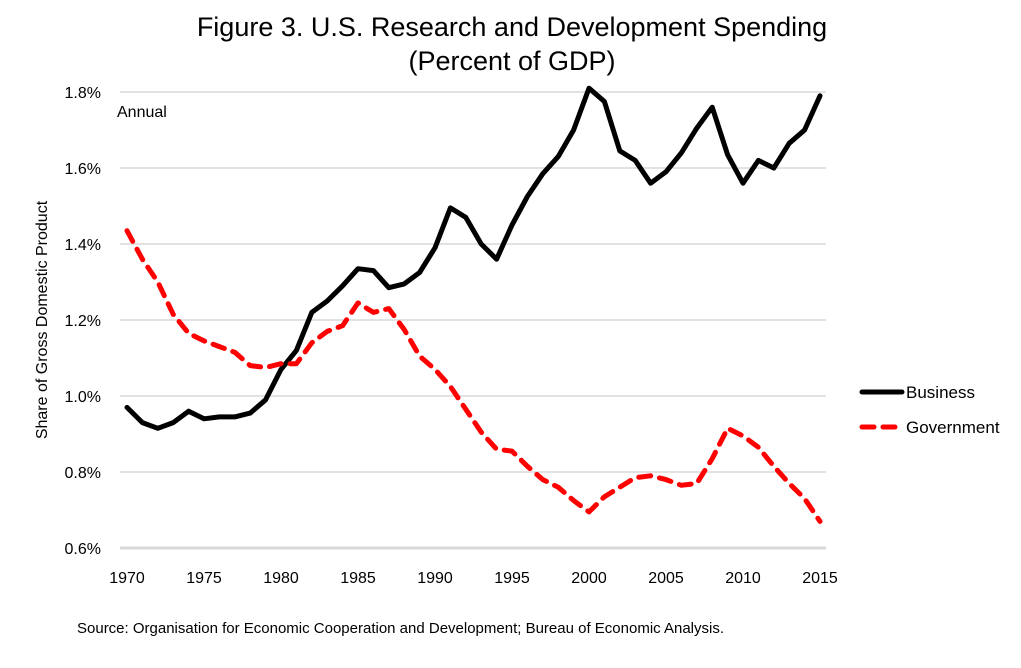 The height and width of the screenshot is (668, 1021). What do you see at coordinates (953, 427) in the screenshot?
I see `legend-label-government: Government` at bounding box center [953, 427].